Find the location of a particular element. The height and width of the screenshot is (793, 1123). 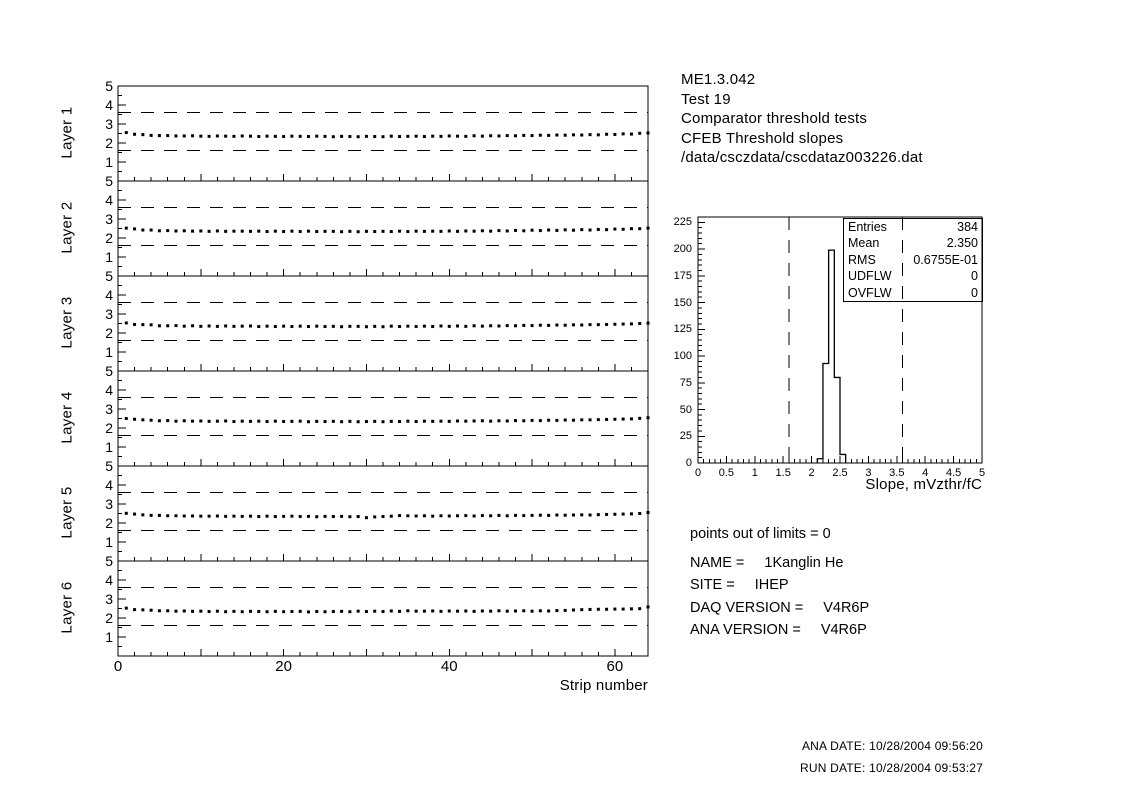

data-file-path: /data/csczdata/cscdataz003226.dat is located at coordinates (802, 157).